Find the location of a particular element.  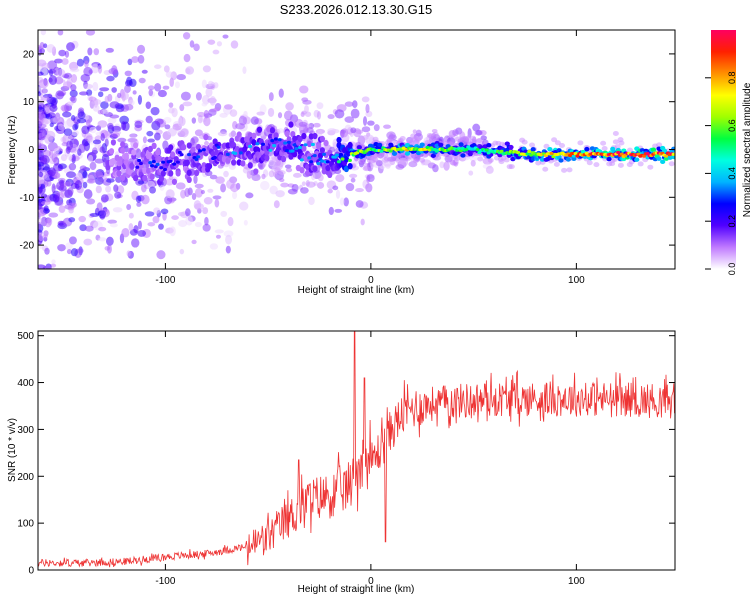

spectrogram-xtick-label: 100 is located at coordinates (576, 280).